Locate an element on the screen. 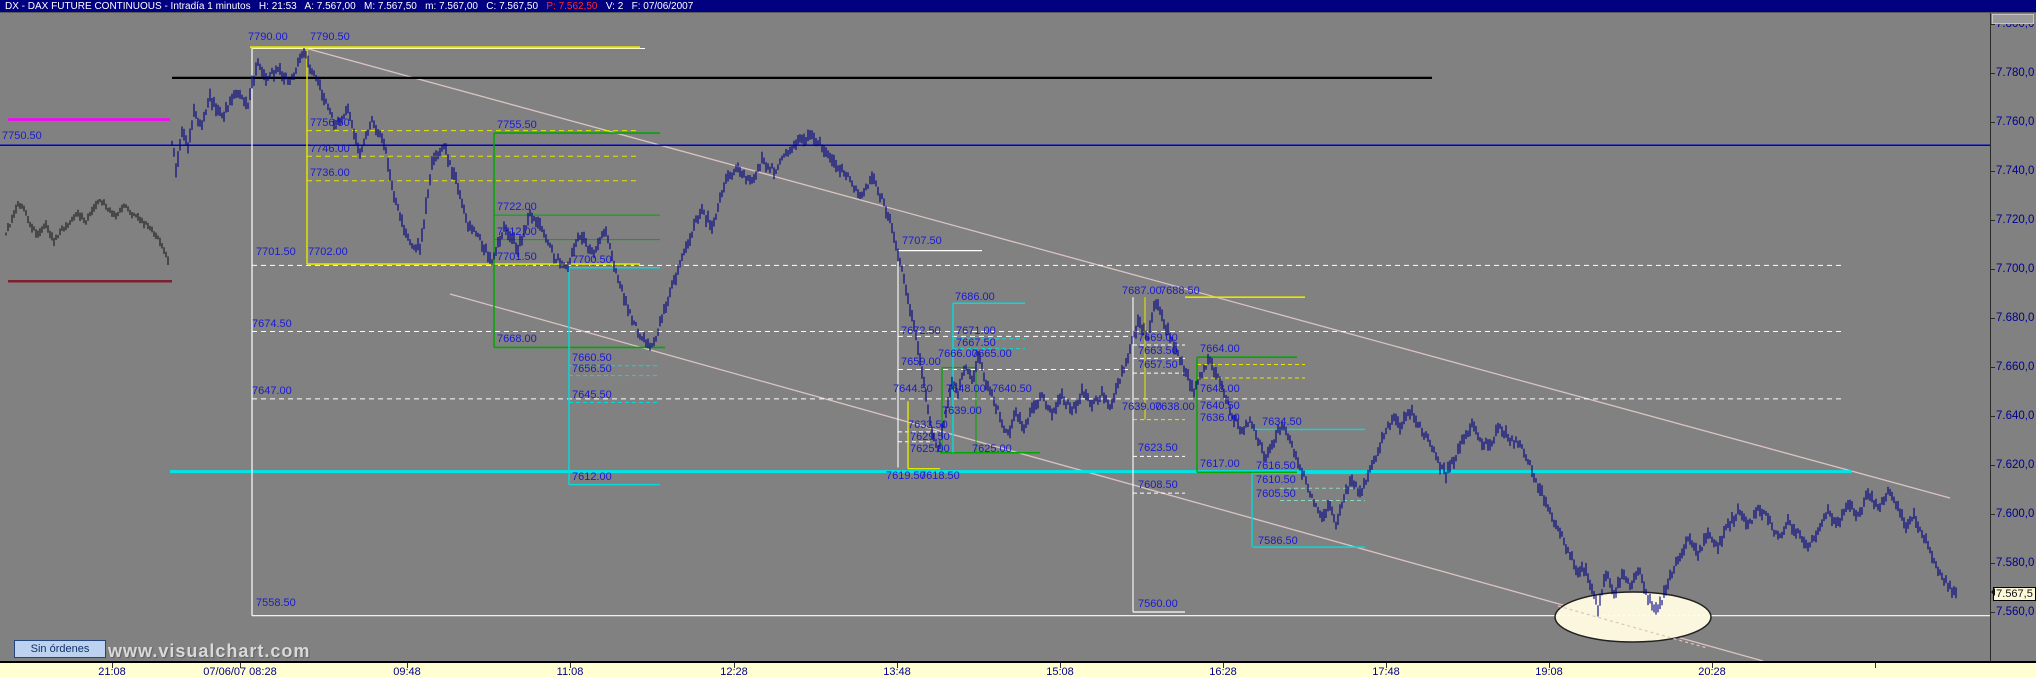  price-axis-label: 7.620,0 is located at coordinates (2015, 465).